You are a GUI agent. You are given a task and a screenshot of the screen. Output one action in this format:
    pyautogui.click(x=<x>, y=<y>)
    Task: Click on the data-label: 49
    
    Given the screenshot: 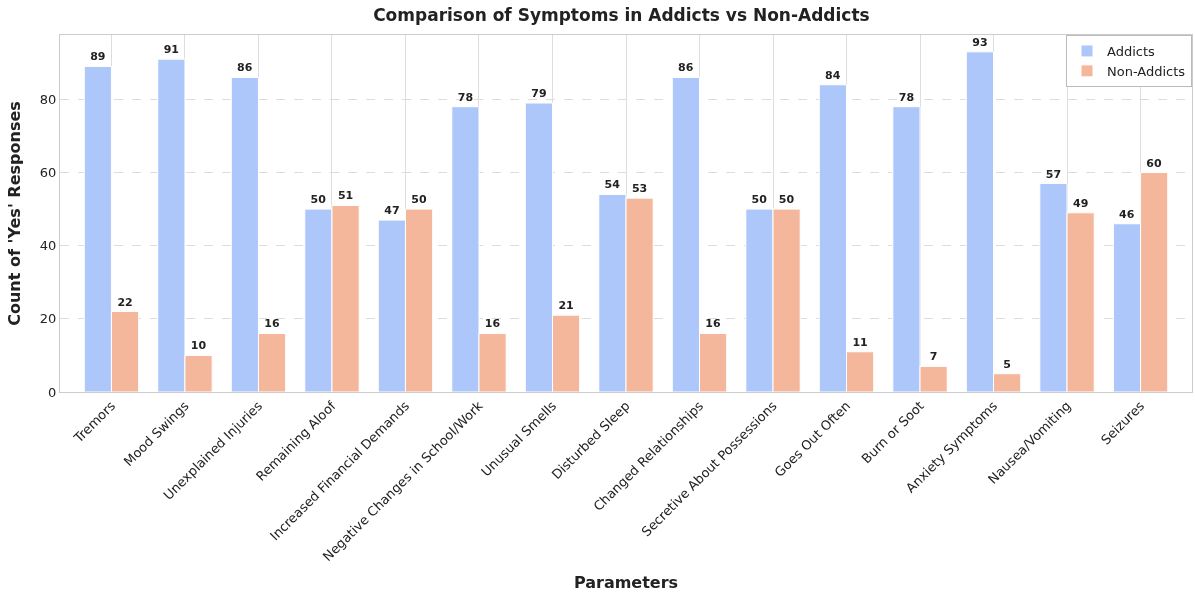 What is the action you would take?
    pyautogui.click(x=1080, y=203)
    